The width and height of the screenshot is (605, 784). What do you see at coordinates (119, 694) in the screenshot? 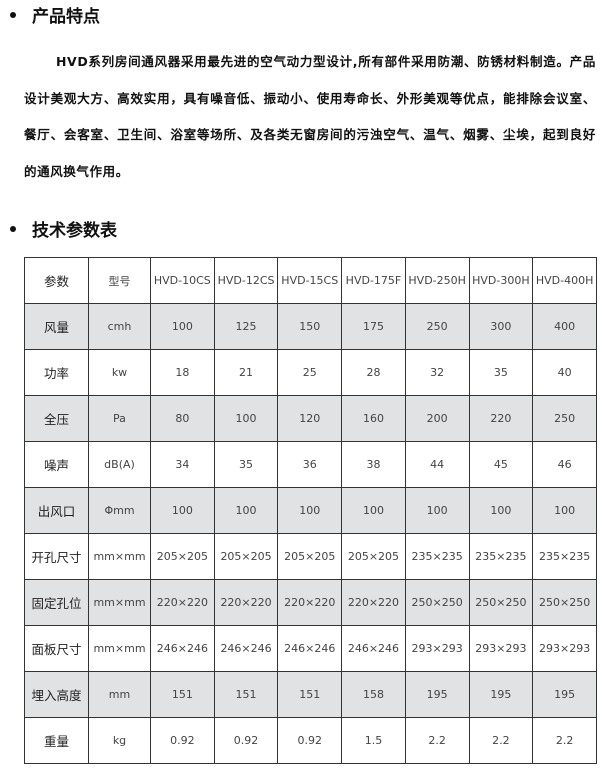
I see `unit-cell: mm` at bounding box center [119, 694].